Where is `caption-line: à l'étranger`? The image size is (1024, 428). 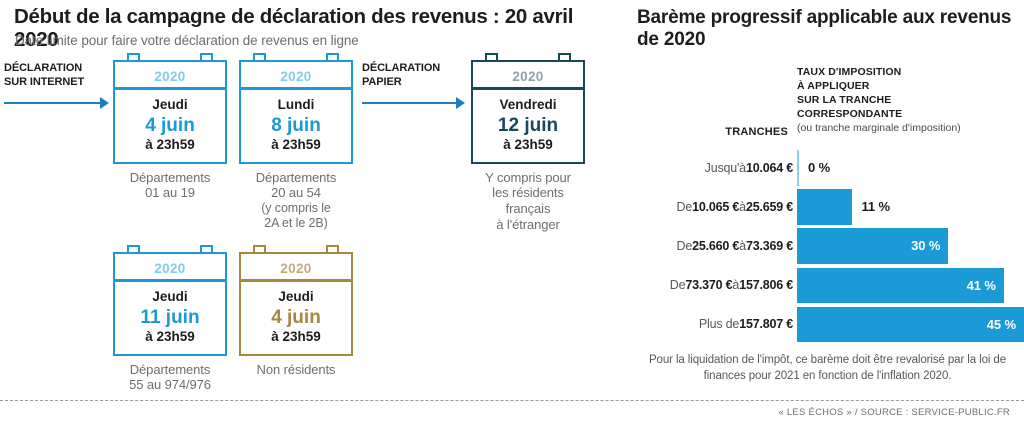
caption-line: à l'étranger is located at coordinates (528, 224).